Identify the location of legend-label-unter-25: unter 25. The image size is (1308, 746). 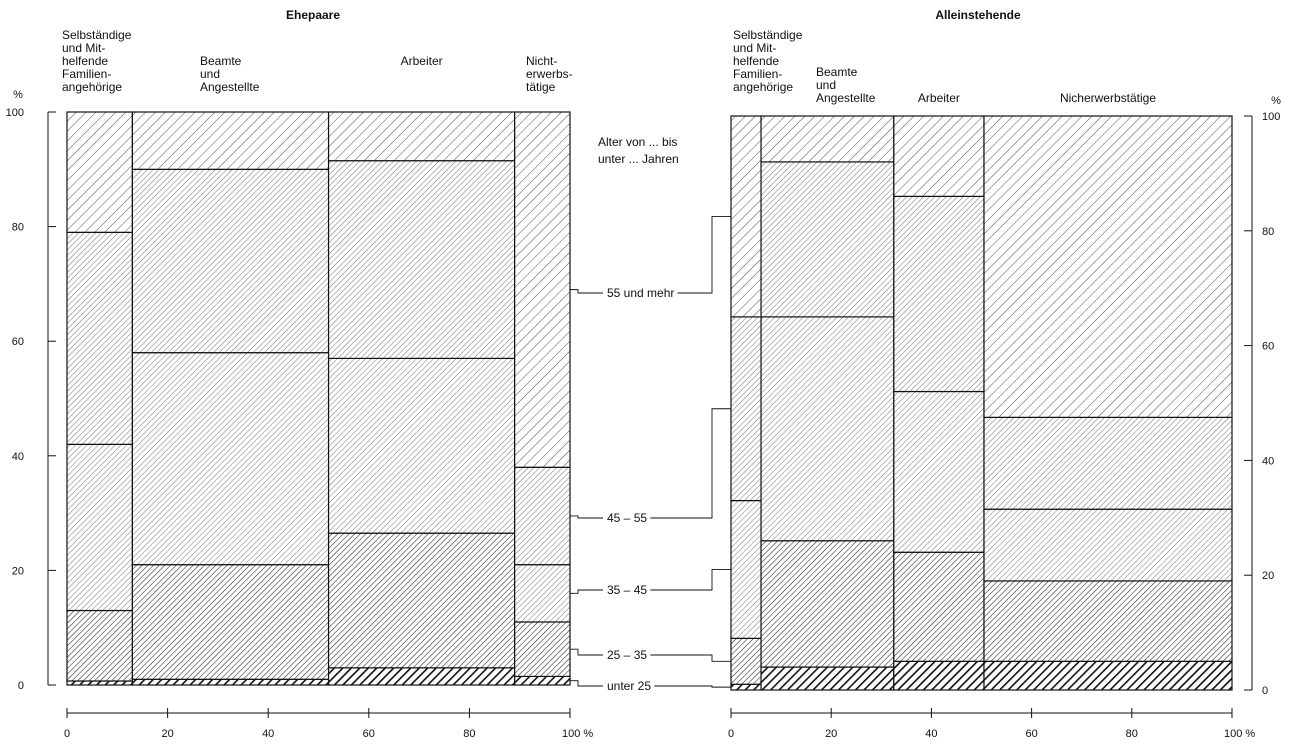
(629, 686).